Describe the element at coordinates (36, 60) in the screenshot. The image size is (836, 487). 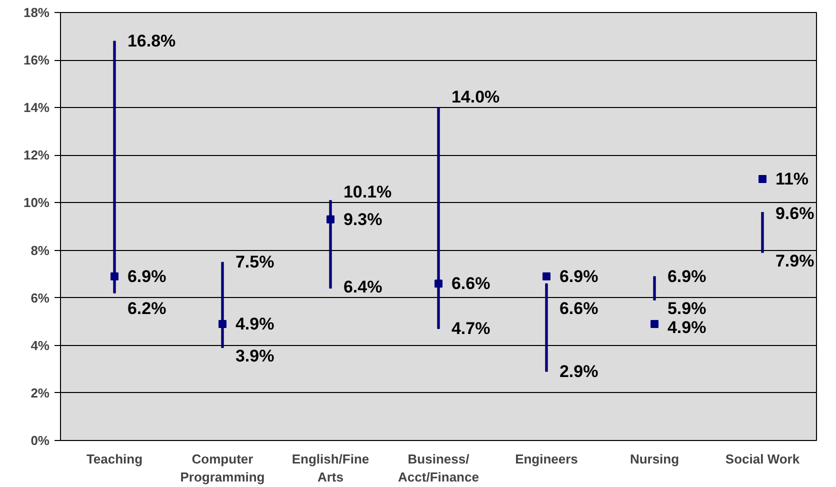
I see `y-tick-label: 16%` at that location.